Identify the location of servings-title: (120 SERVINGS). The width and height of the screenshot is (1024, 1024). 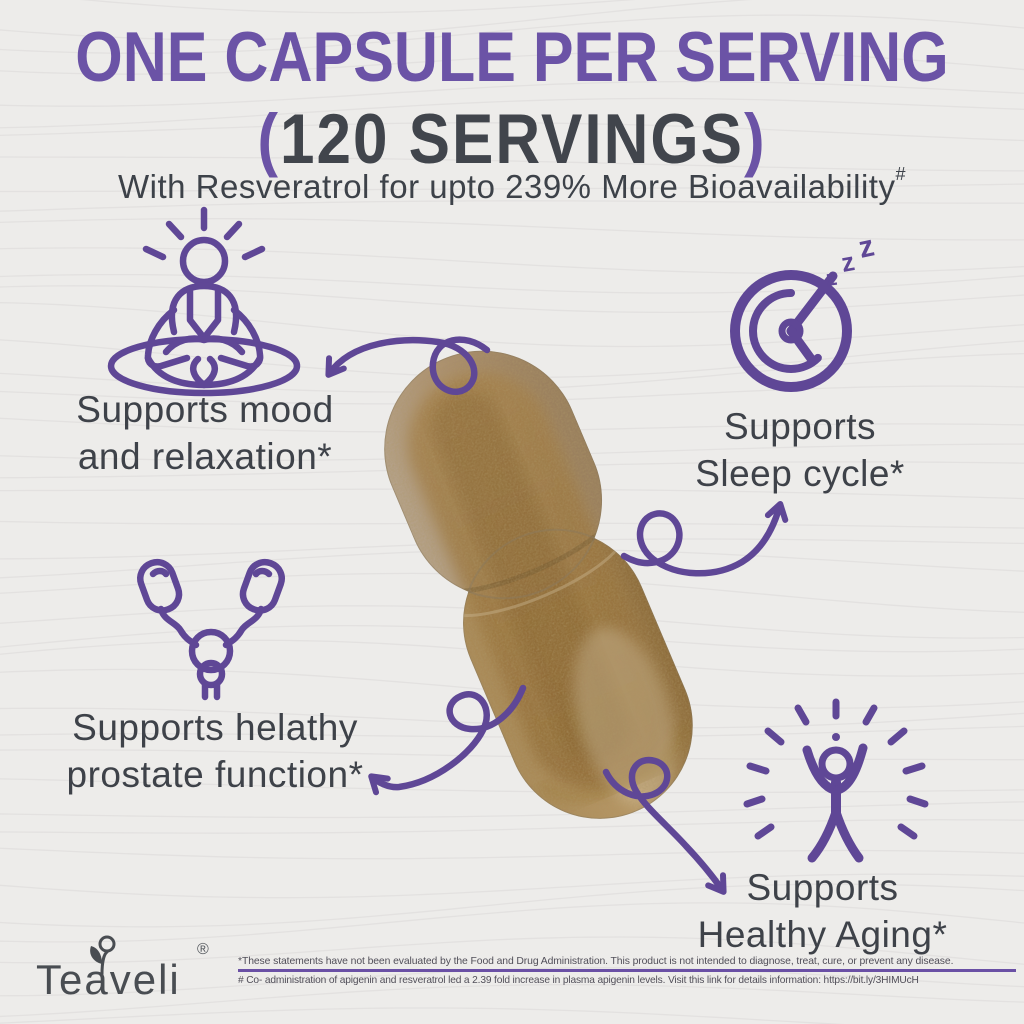
(512, 139).